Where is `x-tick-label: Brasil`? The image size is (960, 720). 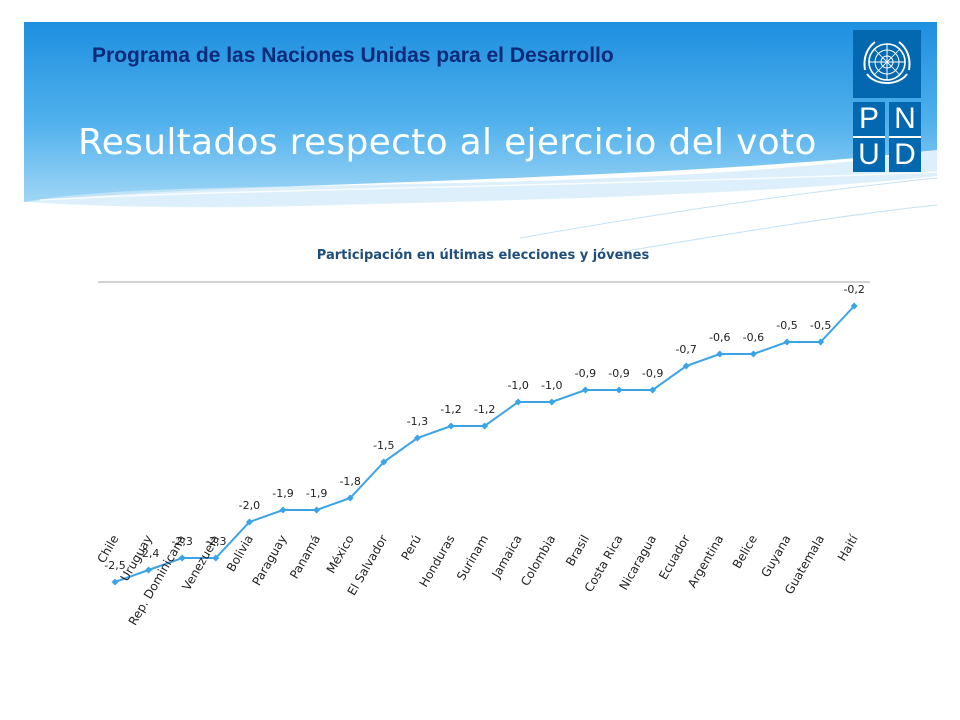 x-tick-label: Brasil is located at coordinates (577, 551).